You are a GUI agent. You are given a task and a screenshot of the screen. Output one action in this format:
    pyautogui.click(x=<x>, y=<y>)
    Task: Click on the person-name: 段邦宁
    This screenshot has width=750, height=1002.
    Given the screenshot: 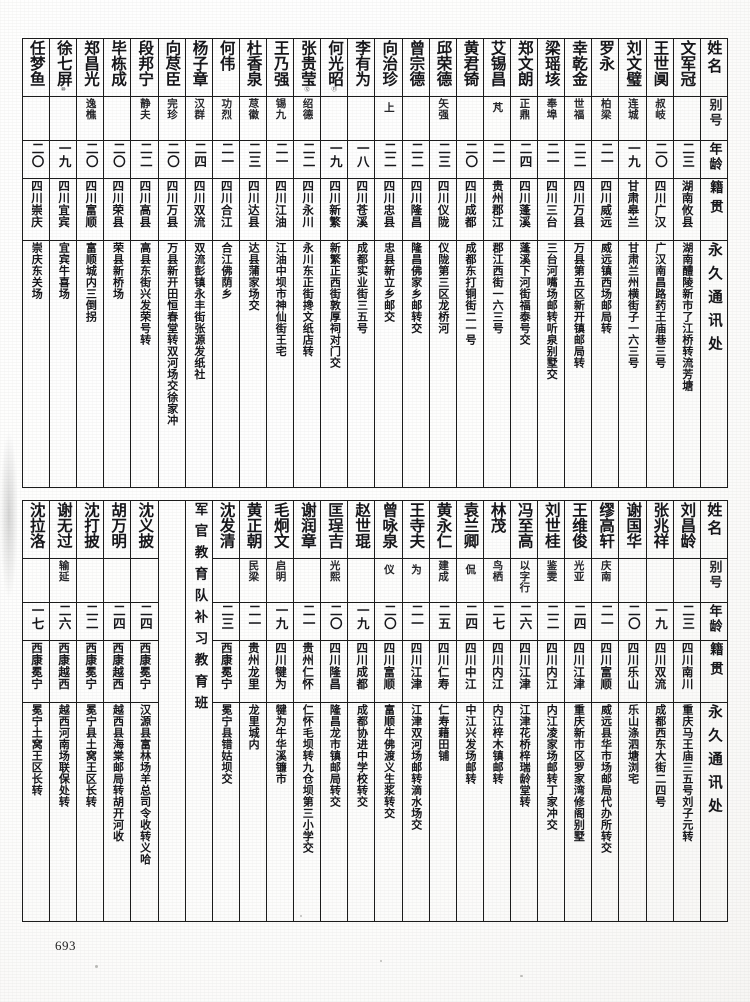 What is the action you would take?
    pyautogui.click(x=145, y=63)
    